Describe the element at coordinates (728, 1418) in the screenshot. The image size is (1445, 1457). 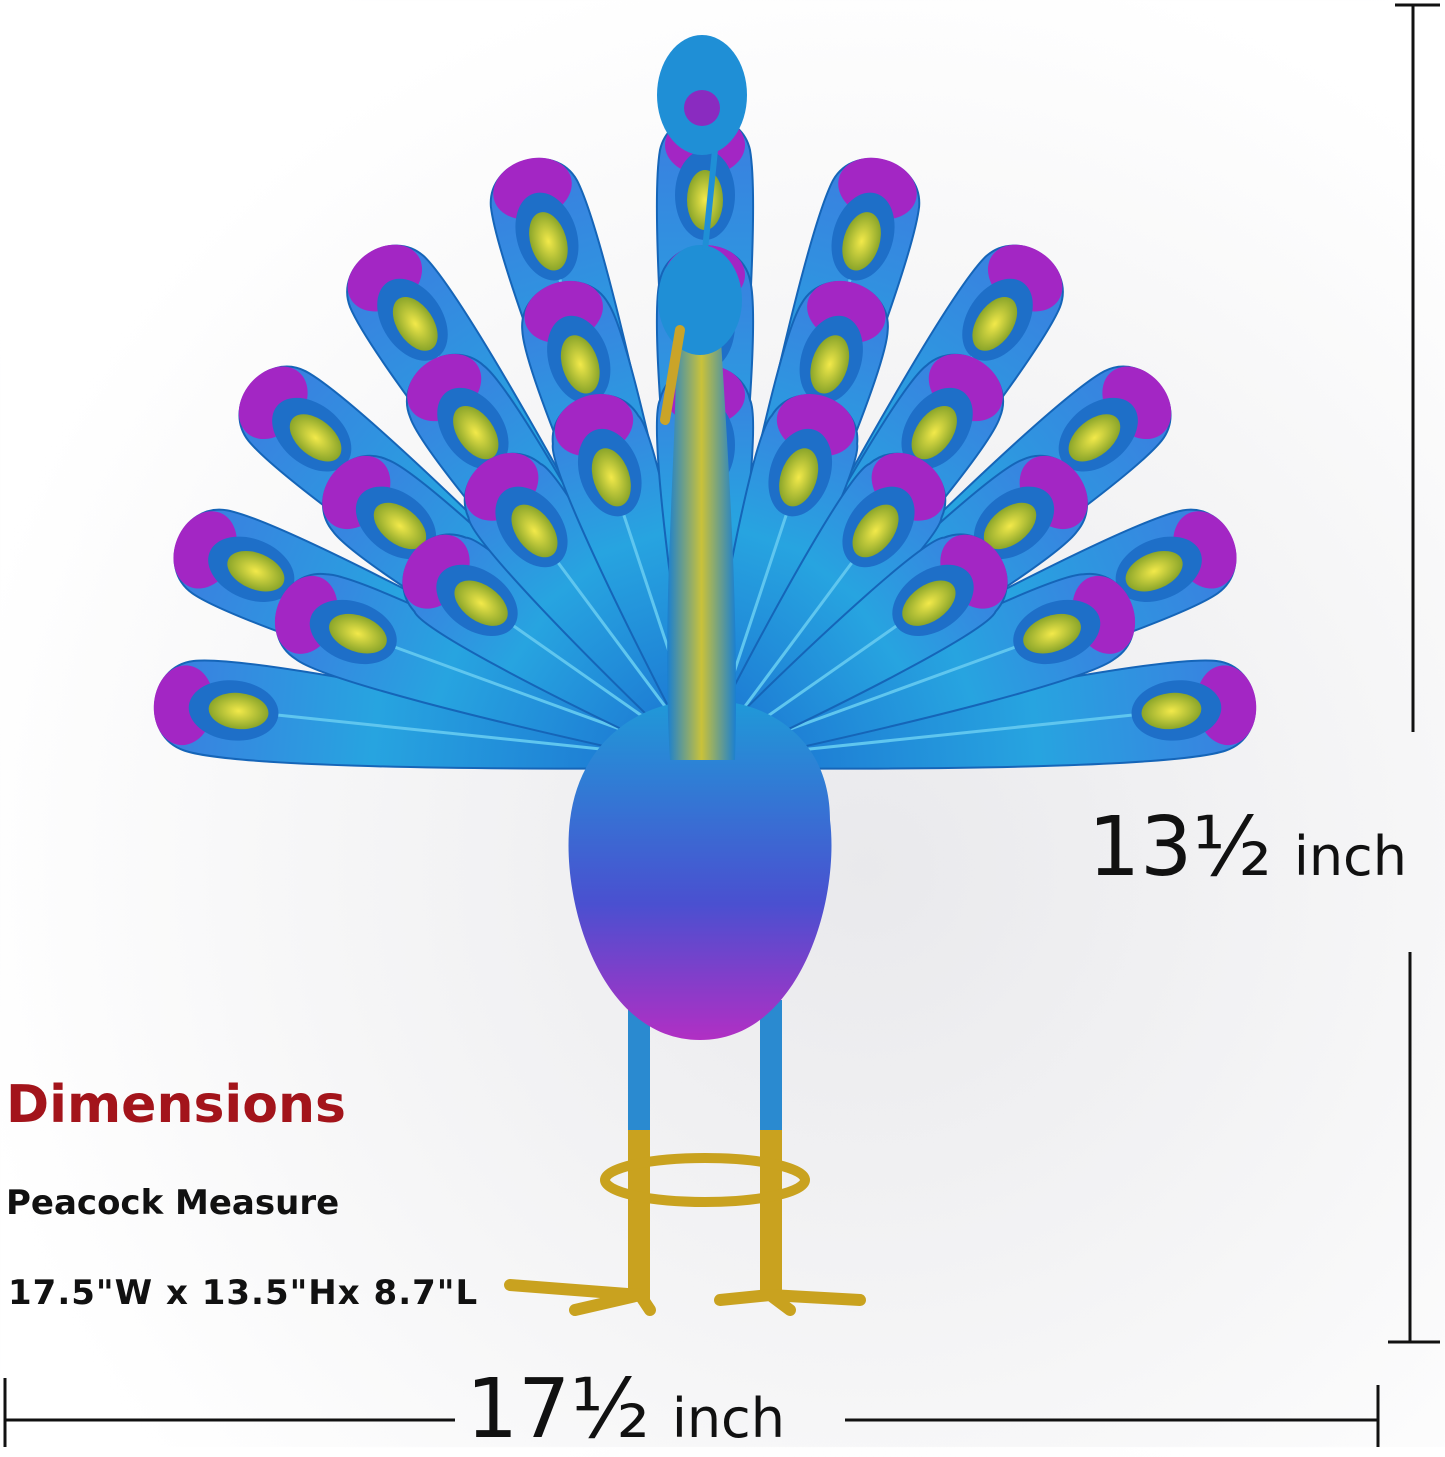
I see `width-unit: inch` at that location.